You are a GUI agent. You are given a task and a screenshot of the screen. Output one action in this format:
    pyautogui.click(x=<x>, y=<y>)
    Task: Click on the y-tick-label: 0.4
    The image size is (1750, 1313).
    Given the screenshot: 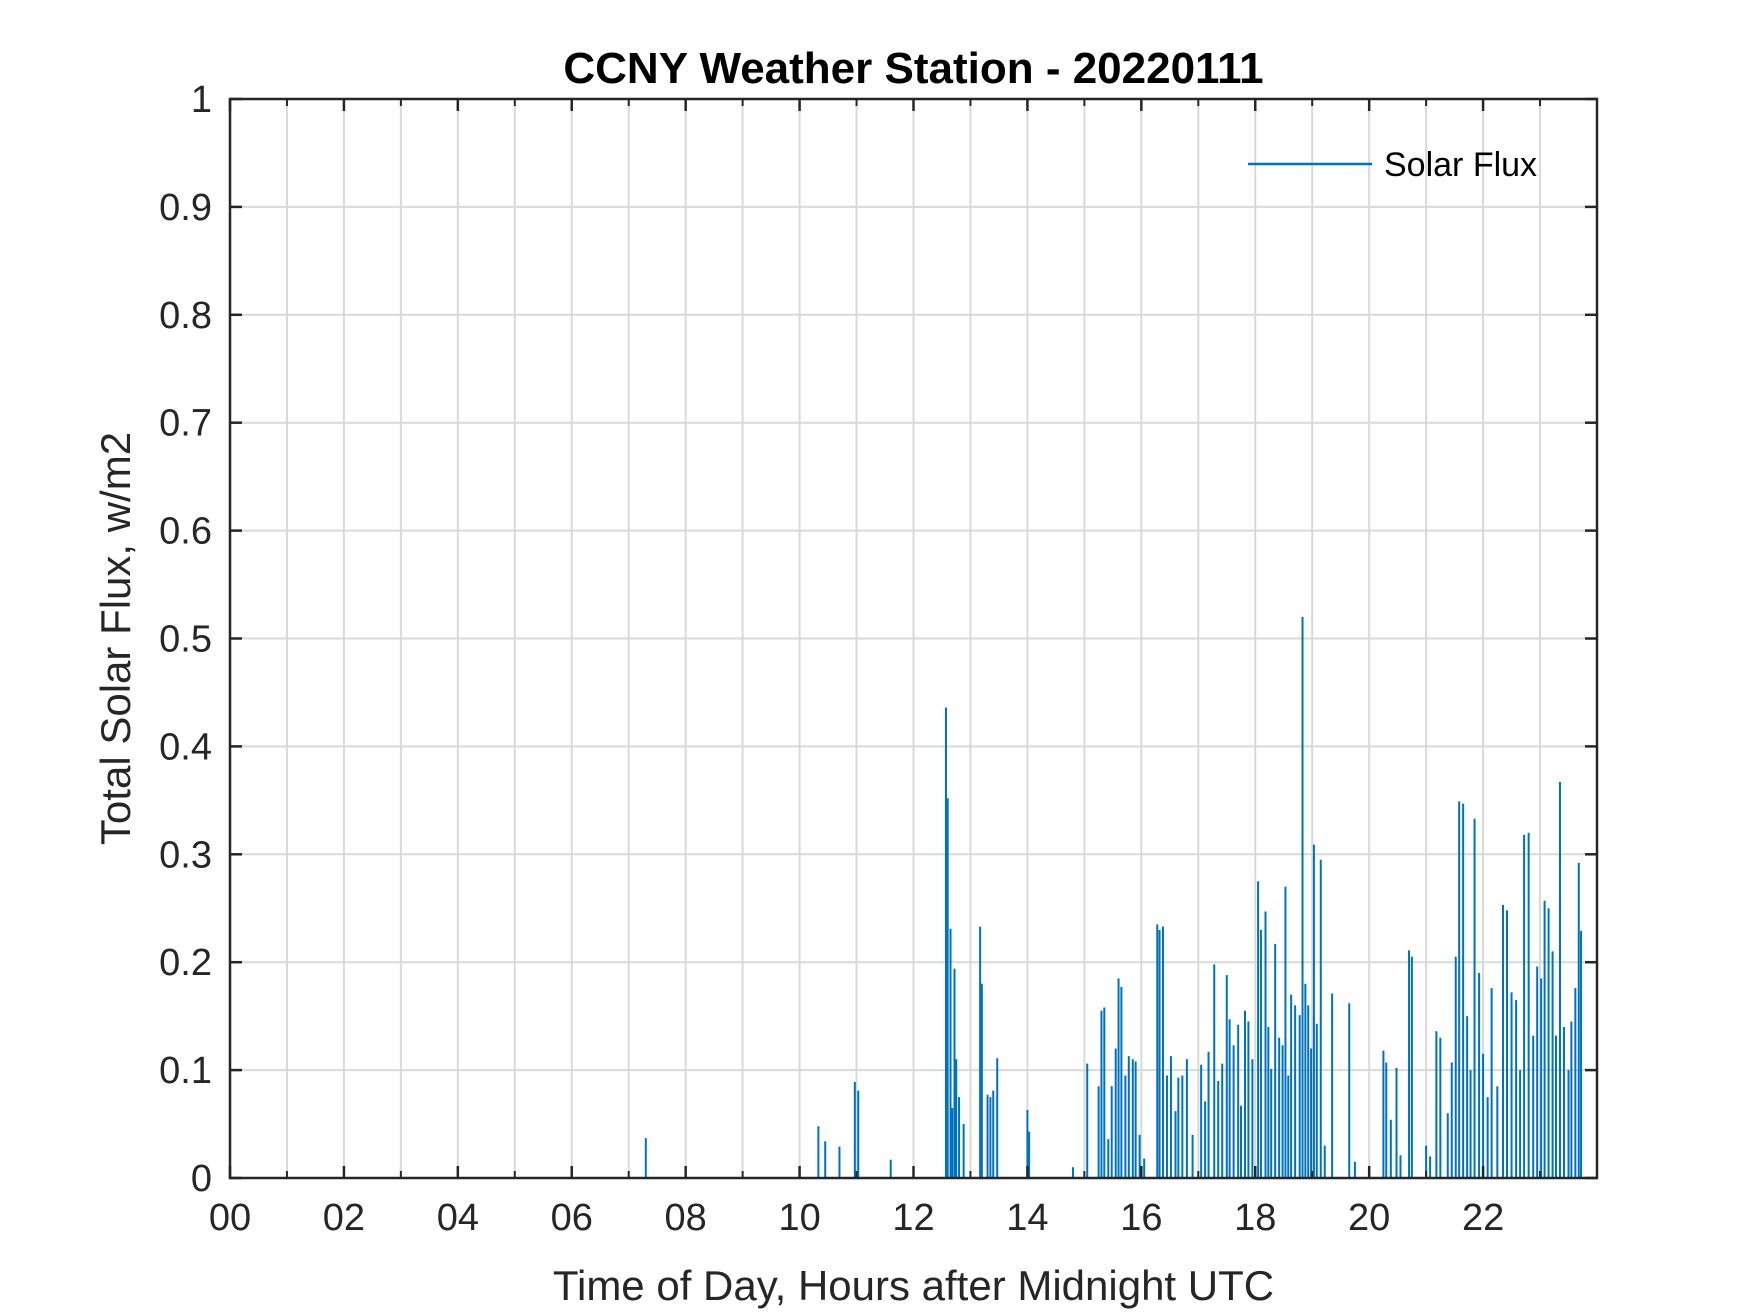 What is the action you would take?
    pyautogui.click(x=185, y=747)
    